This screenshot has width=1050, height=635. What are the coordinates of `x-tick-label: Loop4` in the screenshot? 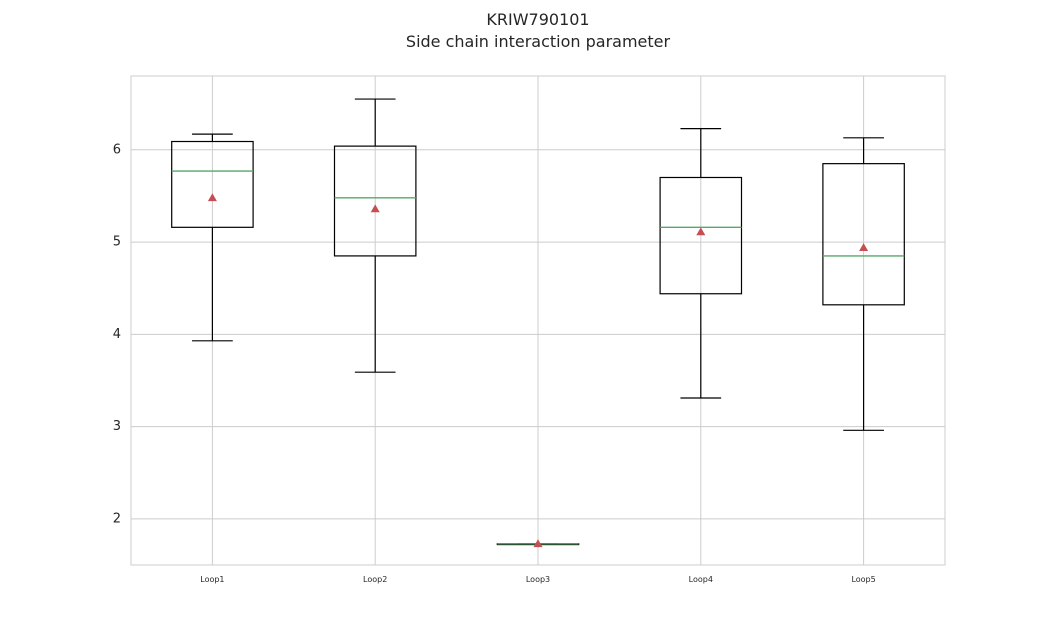 It's located at (701, 579).